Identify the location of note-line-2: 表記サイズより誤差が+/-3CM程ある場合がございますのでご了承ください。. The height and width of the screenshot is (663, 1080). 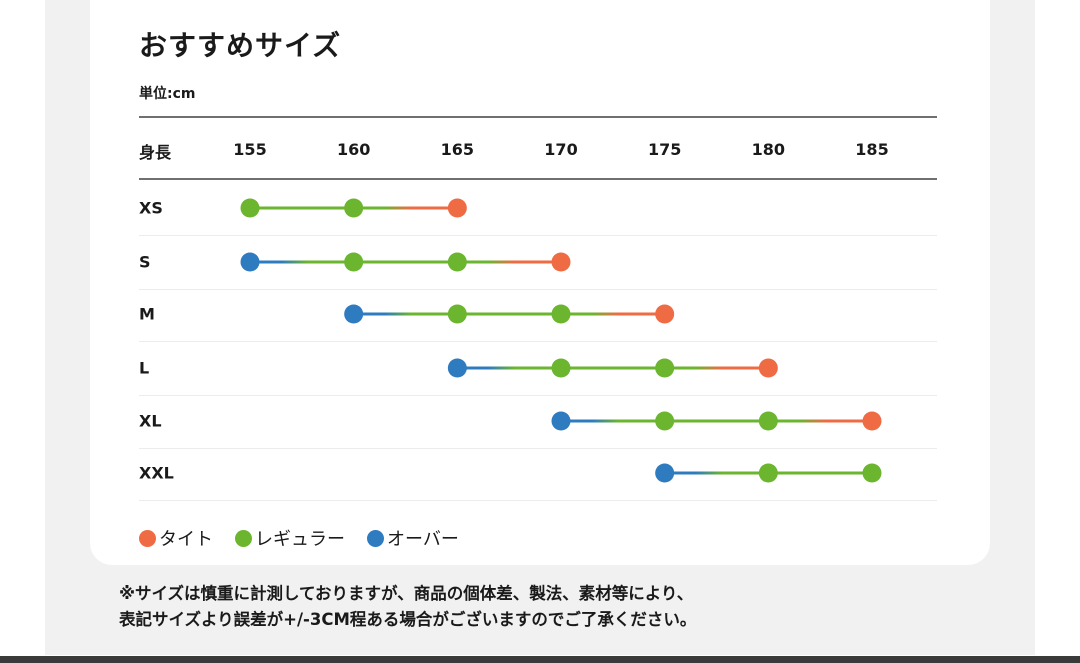
(408, 619).